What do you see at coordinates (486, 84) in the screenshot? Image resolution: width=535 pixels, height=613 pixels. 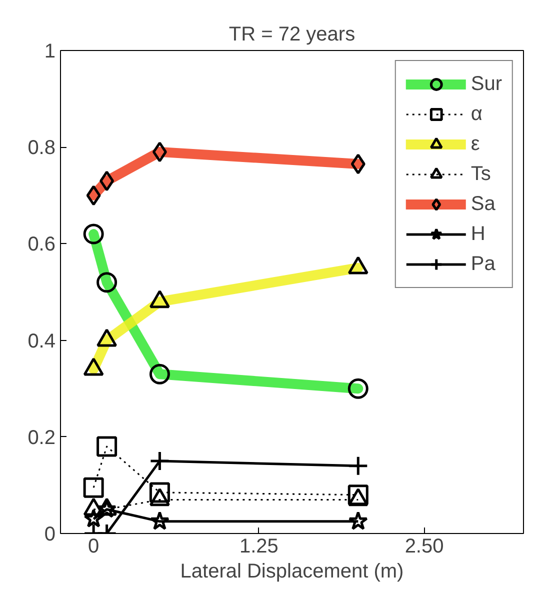 I see `legend-label: Sur` at bounding box center [486, 84].